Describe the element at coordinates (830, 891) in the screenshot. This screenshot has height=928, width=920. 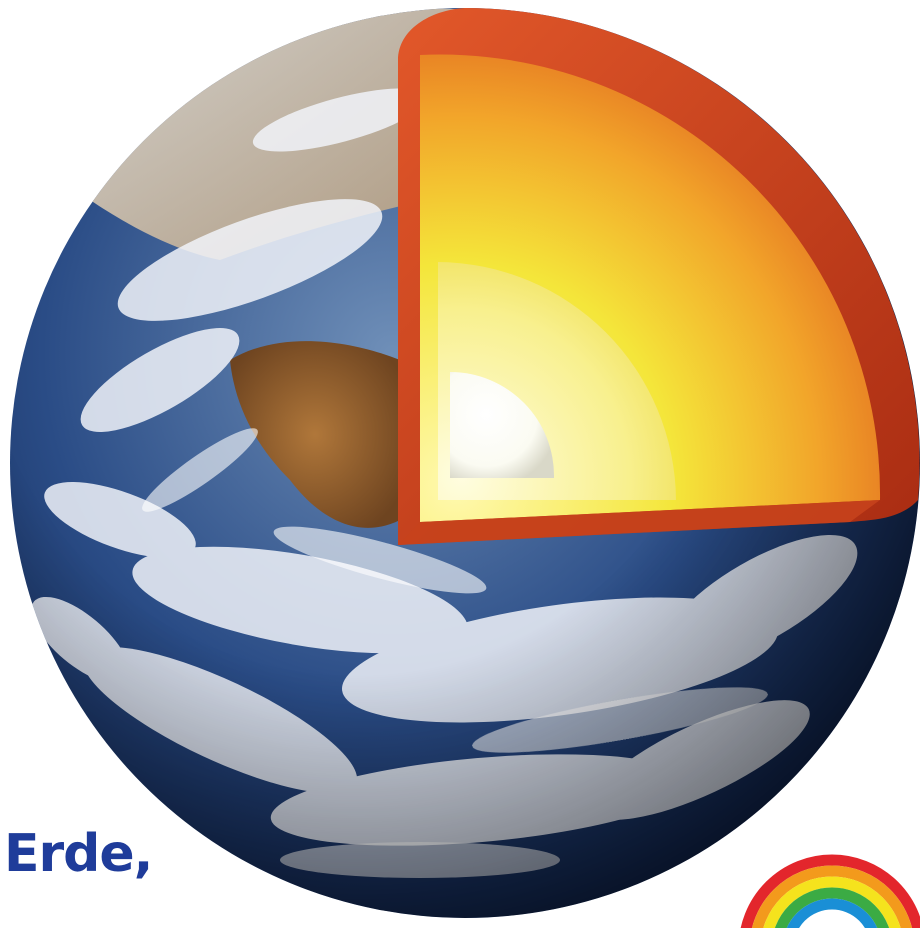
I see `rainbow-logo-icon` at that location.